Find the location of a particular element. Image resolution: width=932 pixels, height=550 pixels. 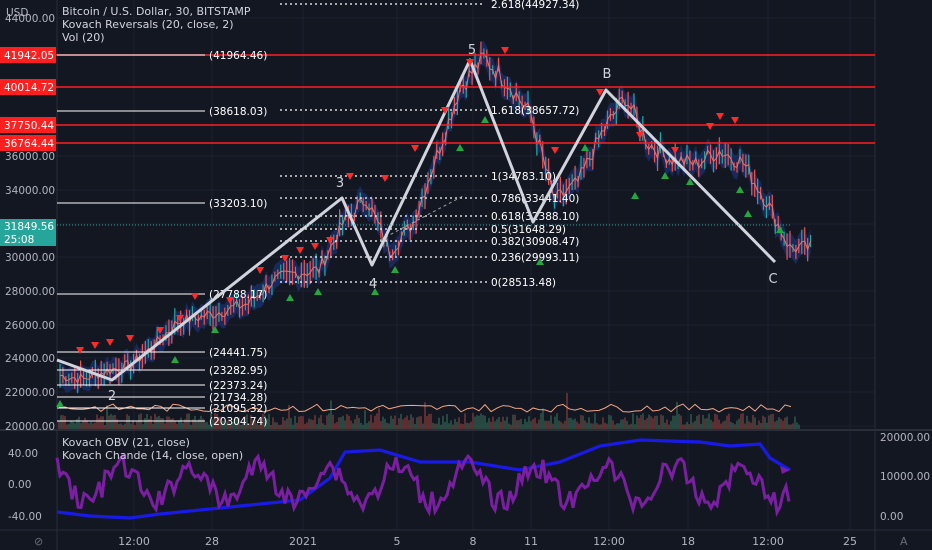

legend-kovach-obv: Kovach OBV (21, close) is located at coordinates (126, 442).